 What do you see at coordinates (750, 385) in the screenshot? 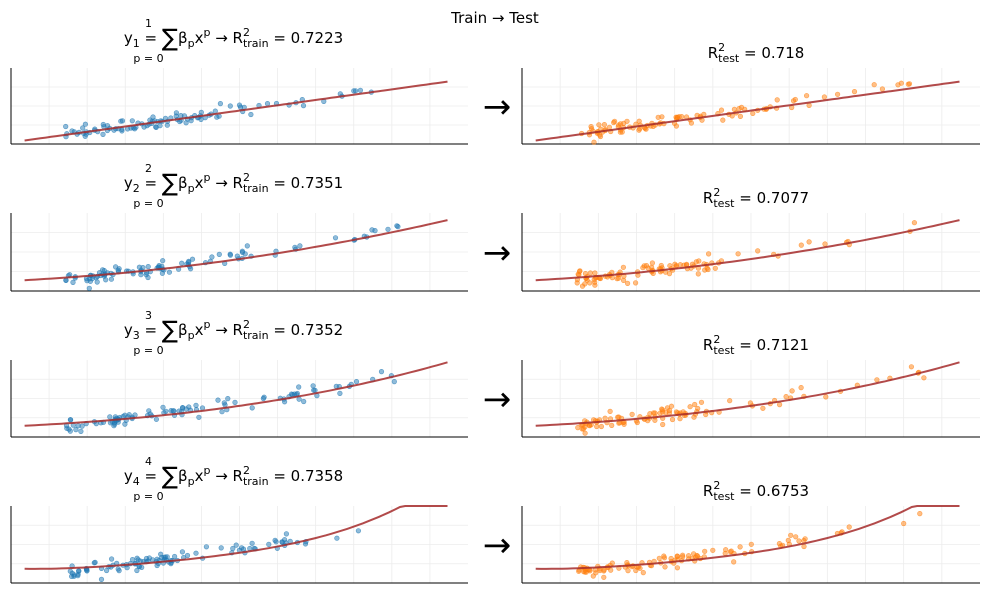
I see `subplot-test-degree-3: R2 test = 0.7121` at bounding box center [750, 385].